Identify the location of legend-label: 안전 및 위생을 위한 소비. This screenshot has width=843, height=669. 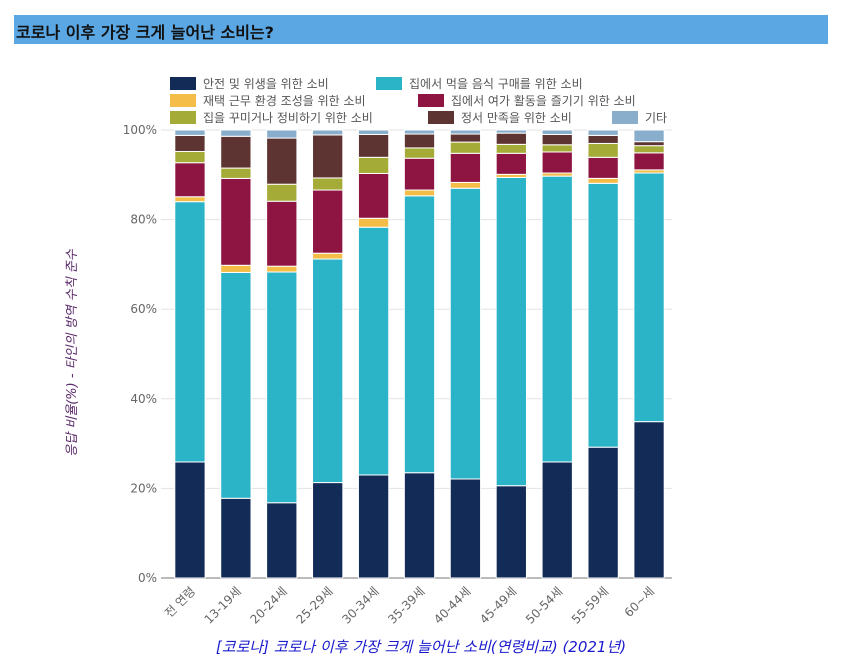
(266, 84).